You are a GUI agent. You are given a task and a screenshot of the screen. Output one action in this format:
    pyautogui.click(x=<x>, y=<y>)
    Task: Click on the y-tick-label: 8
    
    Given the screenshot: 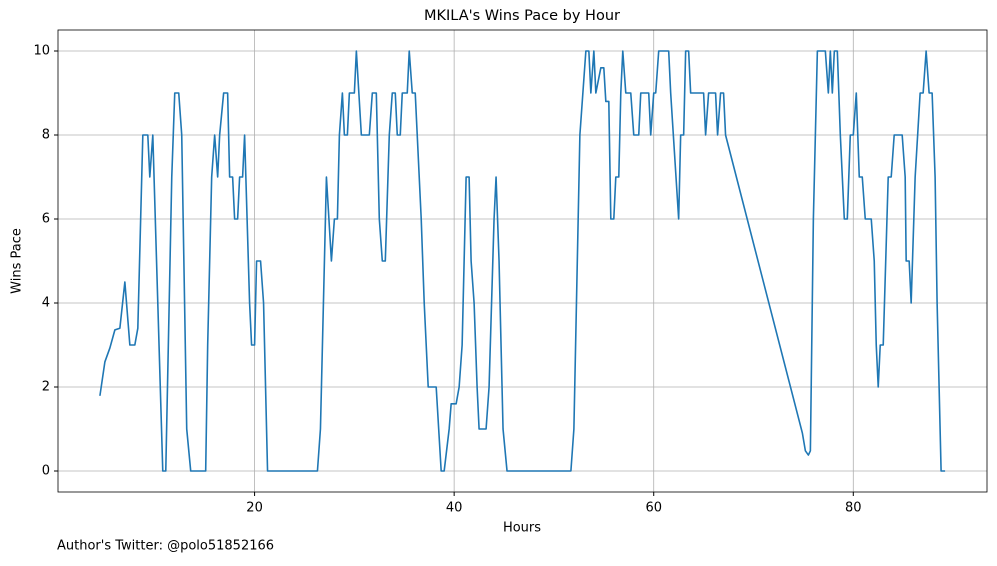 What is the action you would take?
    pyautogui.click(x=46, y=135)
    